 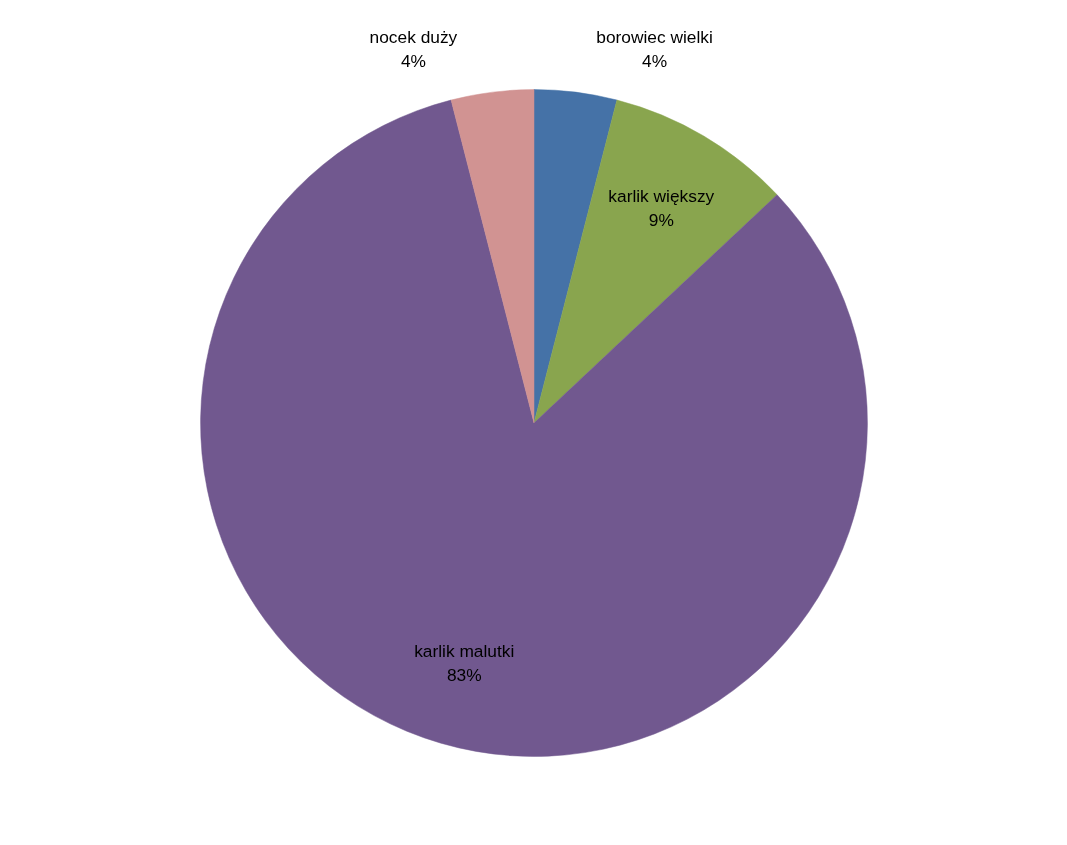 What do you see at coordinates (464, 675) in the screenshot?
I see `data-label: 83%` at bounding box center [464, 675].